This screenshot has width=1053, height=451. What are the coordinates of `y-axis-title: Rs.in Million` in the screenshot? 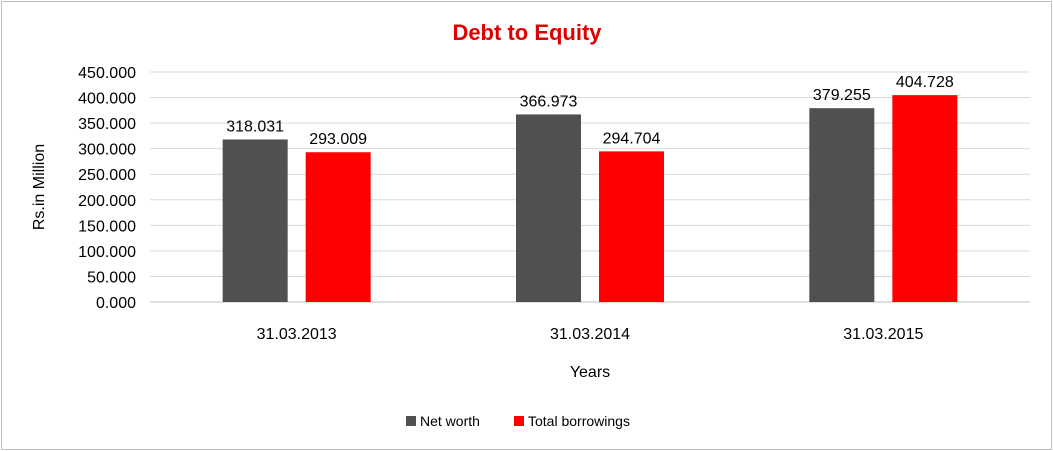 It's located at (39, 187).